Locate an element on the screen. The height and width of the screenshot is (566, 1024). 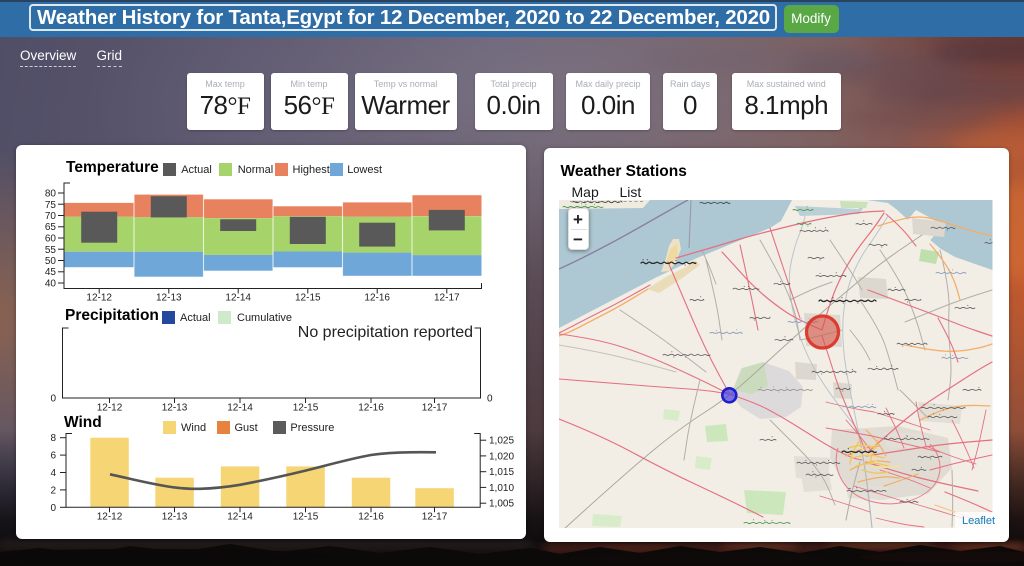
svg-text: 4 is located at coordinates (53, 473).